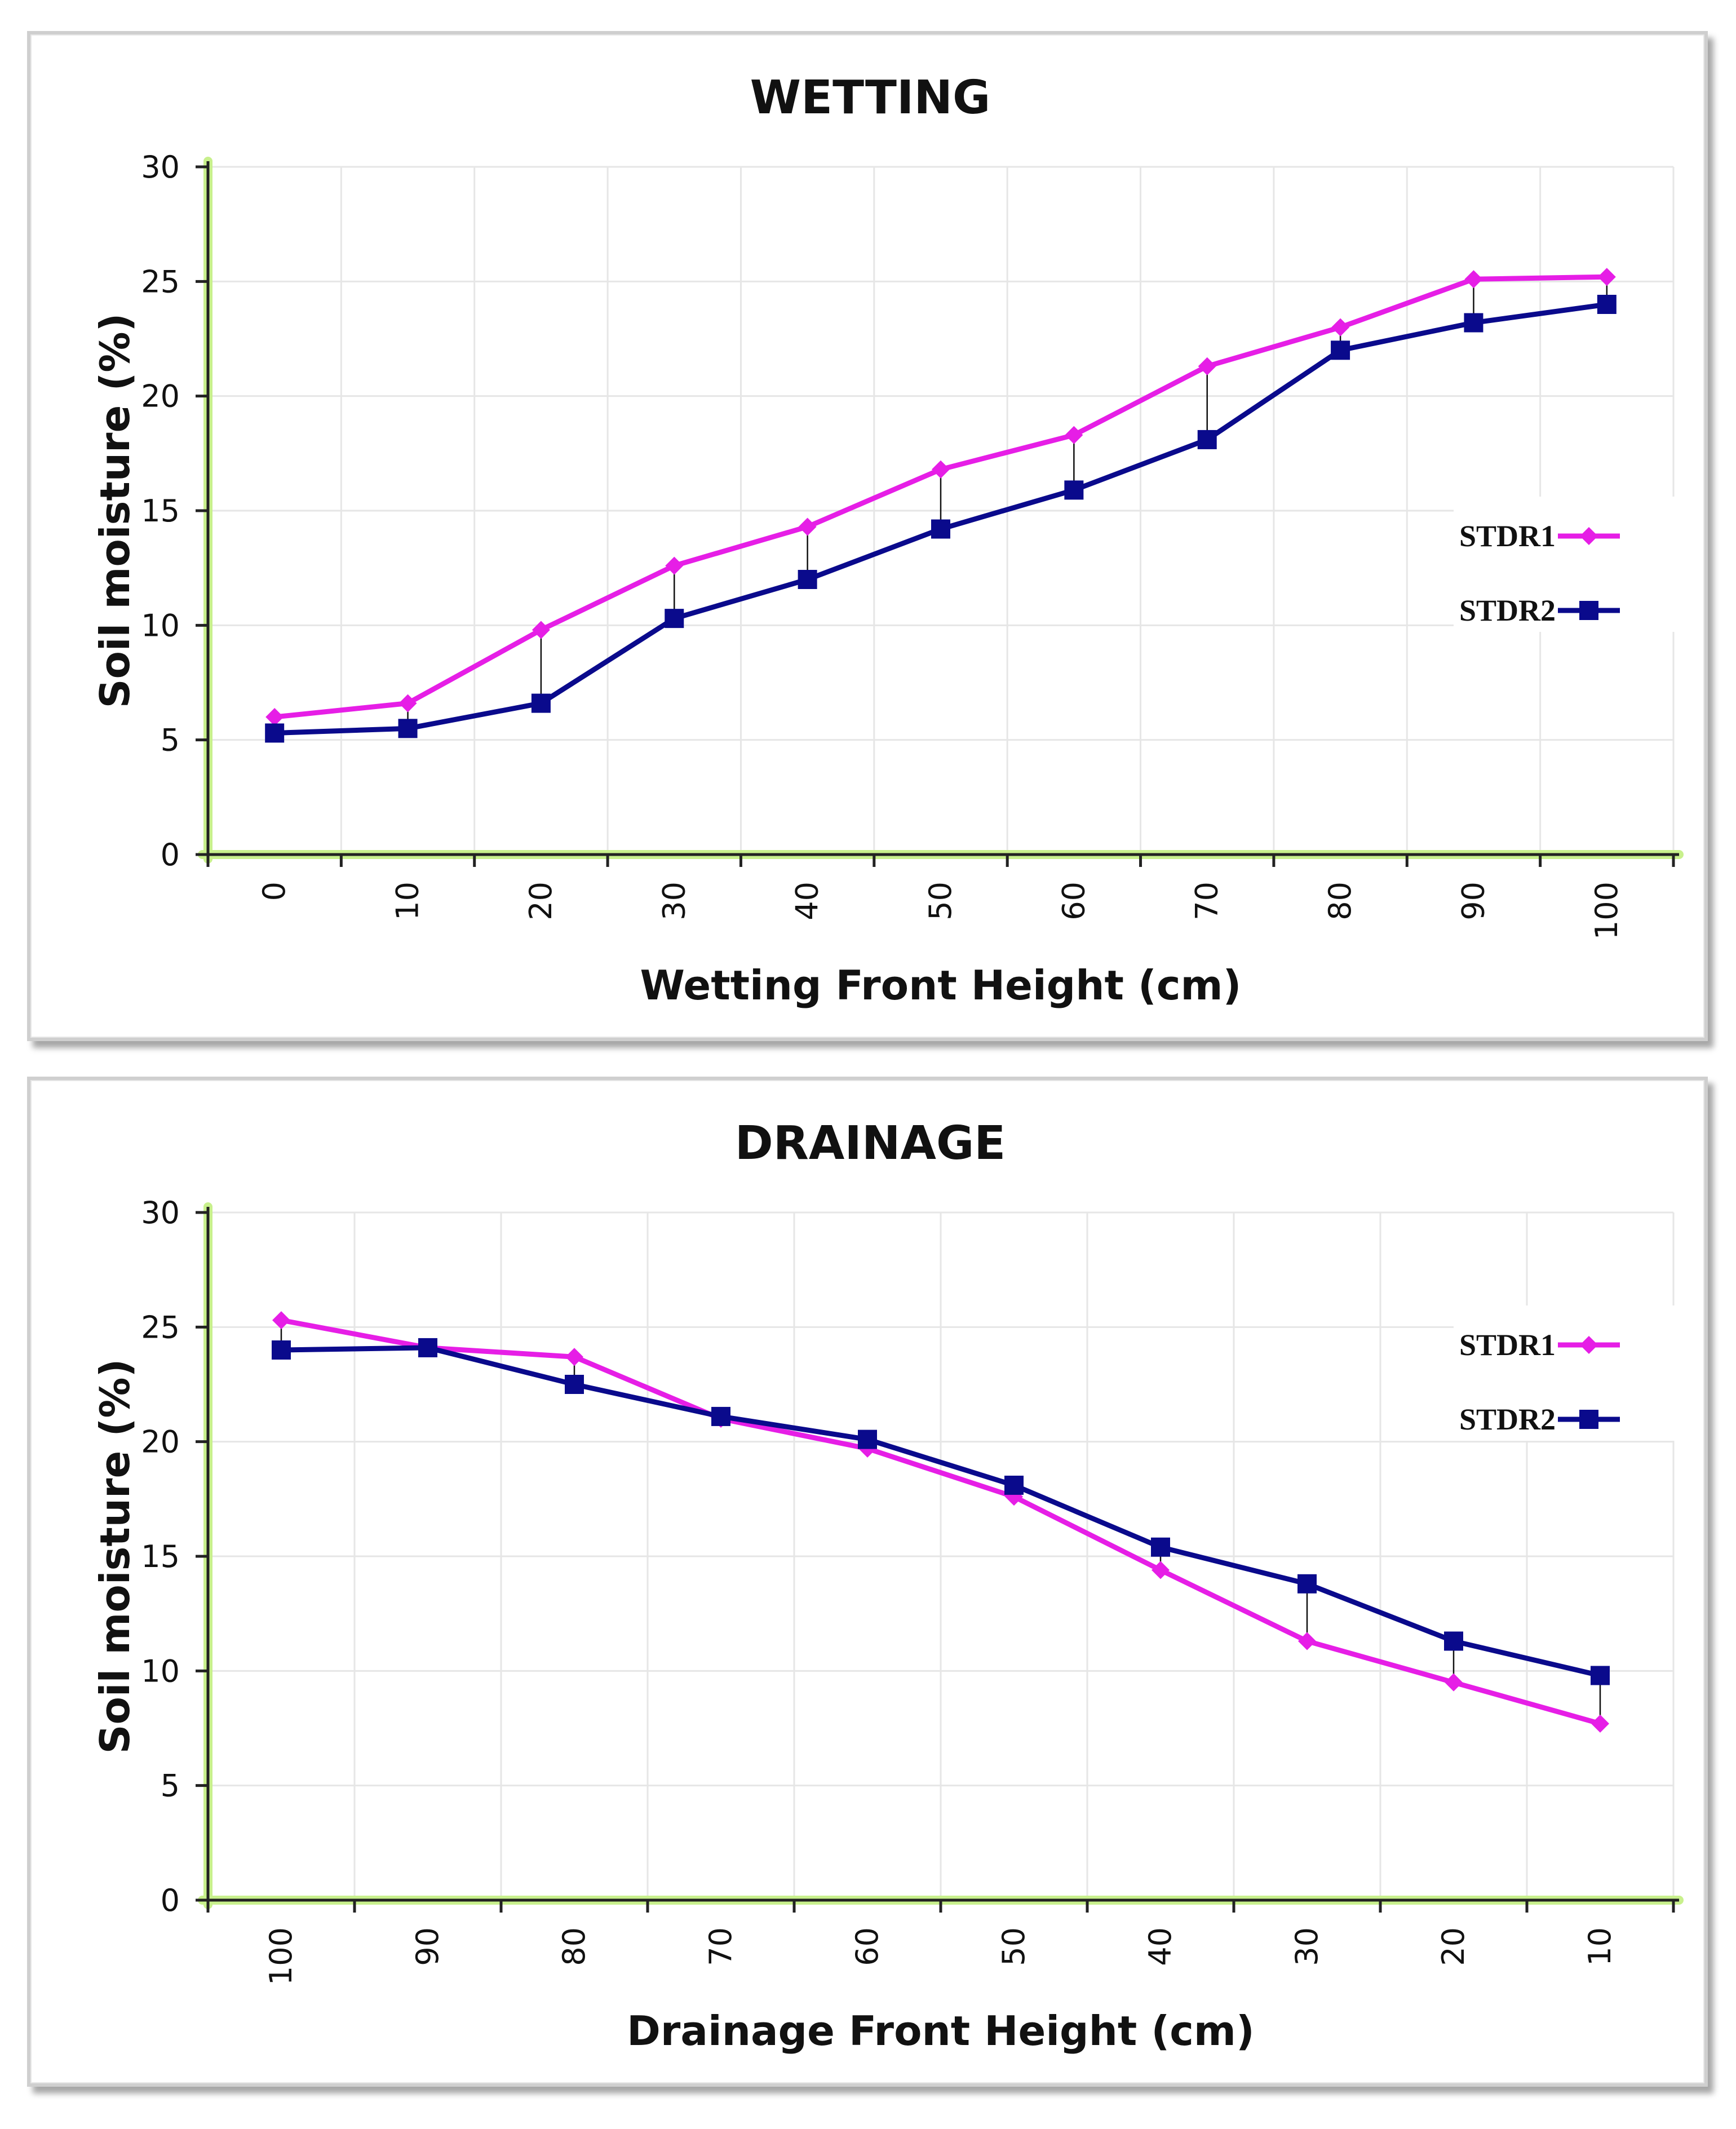  I want to click on x-tick-label: 0, so click(274, 891).